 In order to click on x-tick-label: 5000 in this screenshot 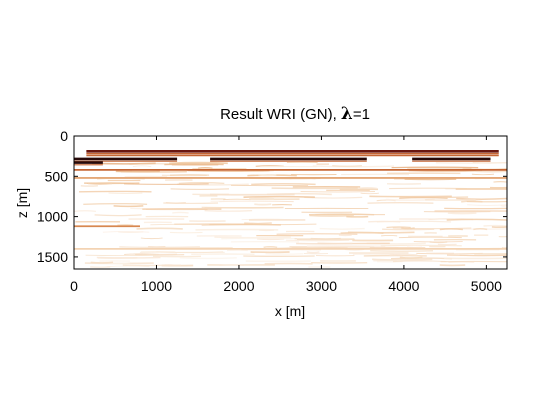, I will do `click(486, 286)`.